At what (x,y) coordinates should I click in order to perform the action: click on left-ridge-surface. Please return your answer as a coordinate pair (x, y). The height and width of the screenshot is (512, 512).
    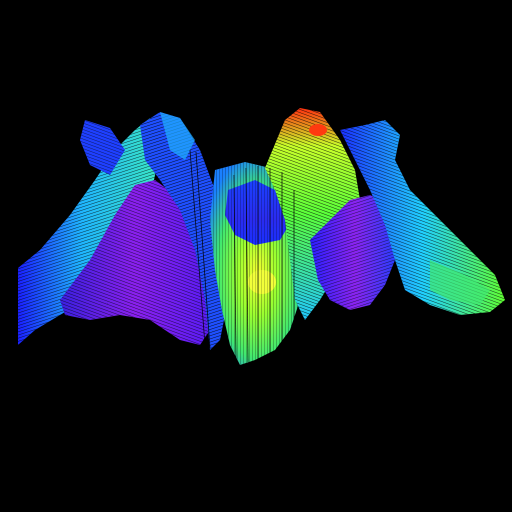
    Looking at the image, I should click on (135, 262).